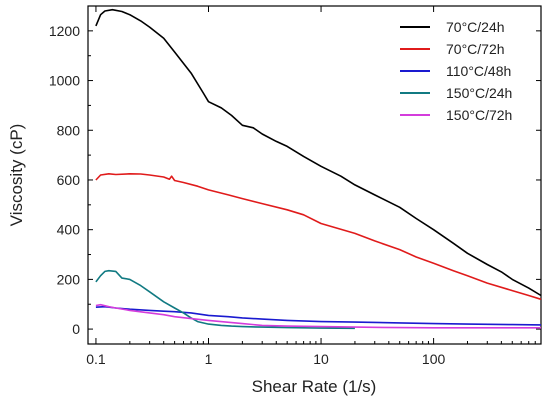 Image resolution: width=550 pixels, height=405 pixels. What do you see at coordinates (479, 115) in the screenshot?
I see `legend-label-4: 150°C/72h` at bounding box center [479, 115].